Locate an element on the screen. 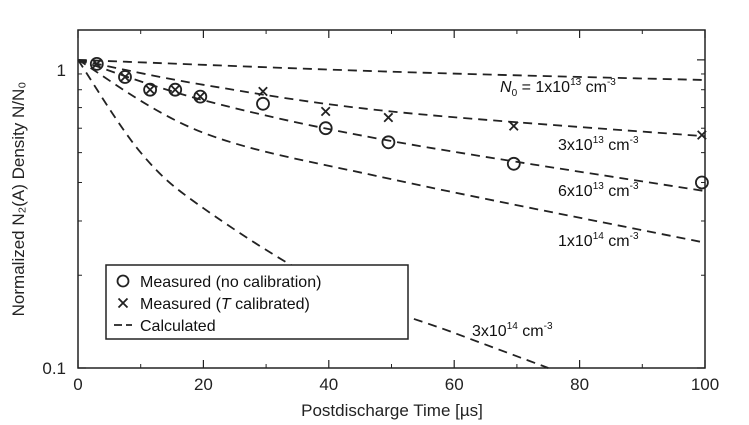 The width and height of the screenshot is (749, 425). curve-label-3e14: 3x1014 cm-3 is located at coordinates (512, 330).